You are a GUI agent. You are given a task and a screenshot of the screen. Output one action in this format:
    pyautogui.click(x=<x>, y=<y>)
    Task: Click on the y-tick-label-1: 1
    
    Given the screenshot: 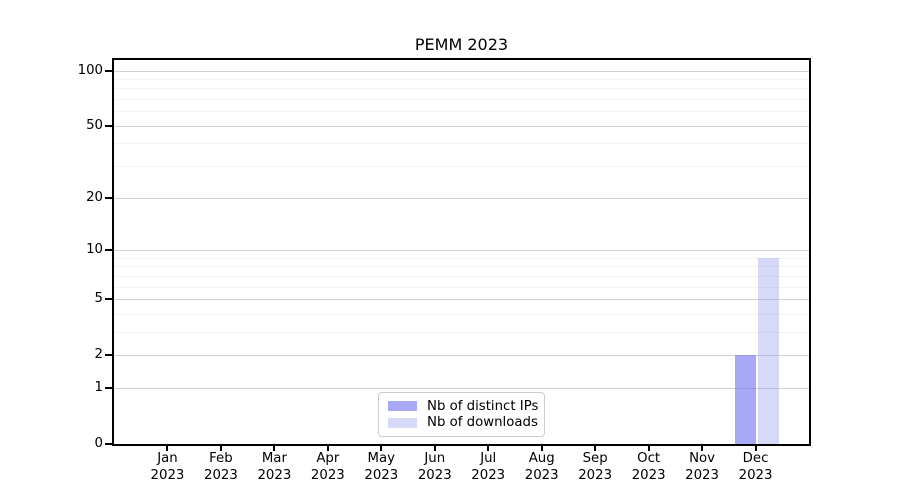 What is the action you would take?
    pyautogui.click(x=98, y=387)
    